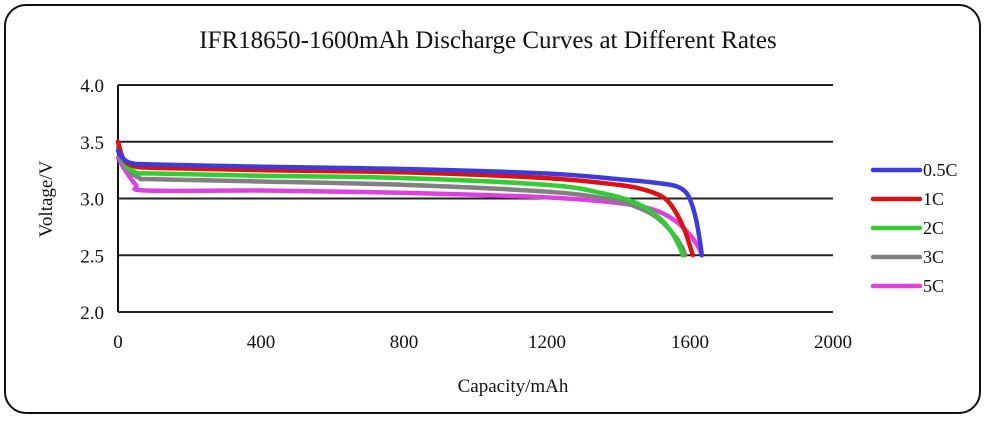 The height and width of the screenshot is (422, 989). Describe the element at coordinates (404, 342) in the screenshot. I see `x-tick-label: 800` at that location.